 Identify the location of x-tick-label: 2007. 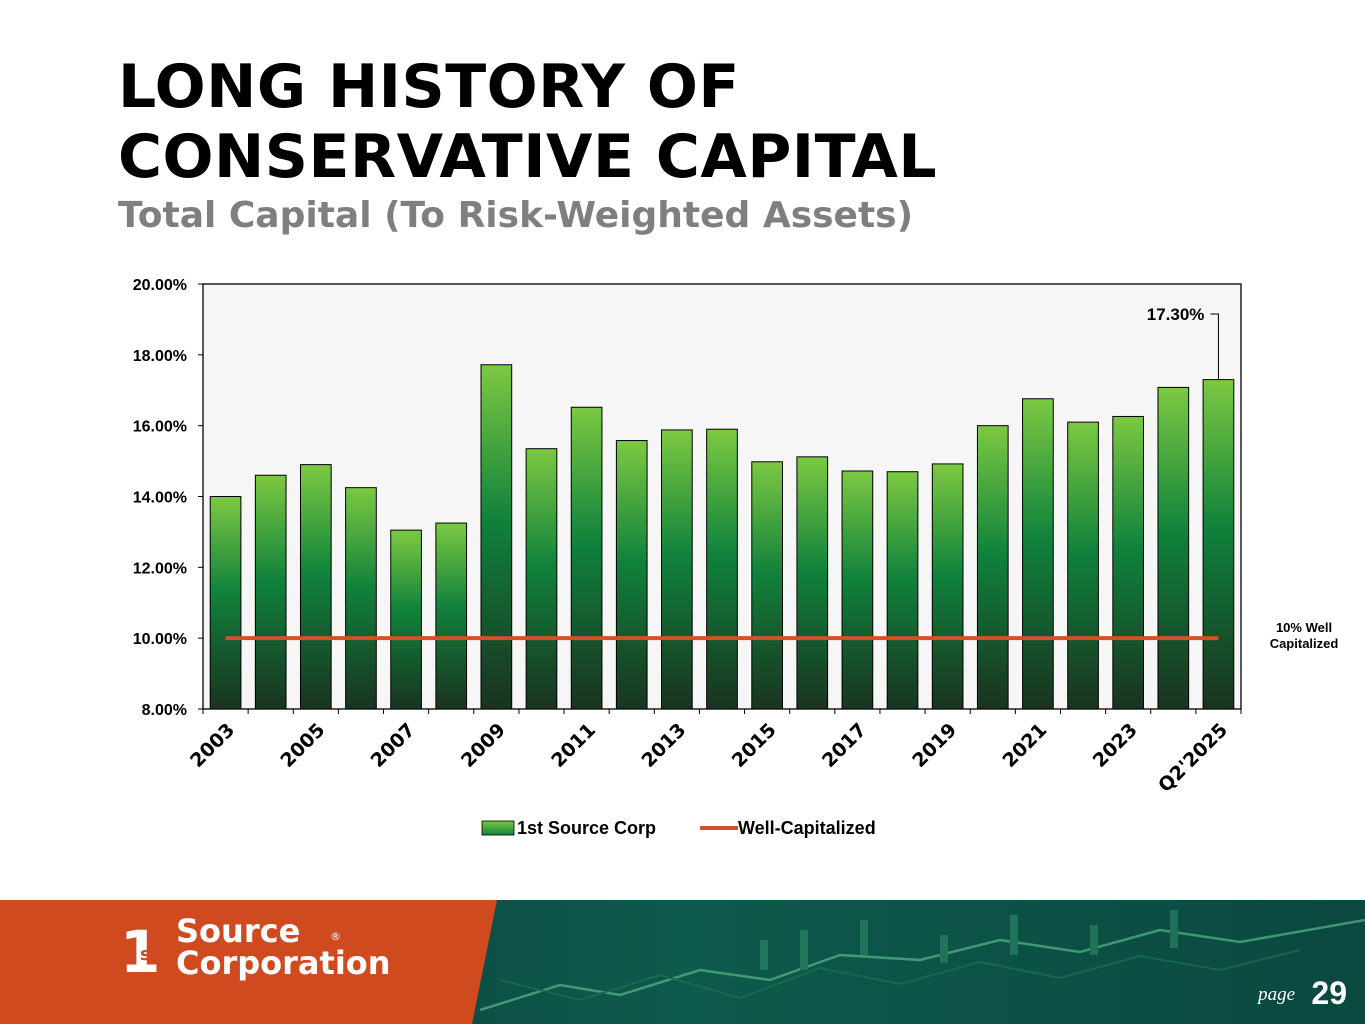
(393, 745).